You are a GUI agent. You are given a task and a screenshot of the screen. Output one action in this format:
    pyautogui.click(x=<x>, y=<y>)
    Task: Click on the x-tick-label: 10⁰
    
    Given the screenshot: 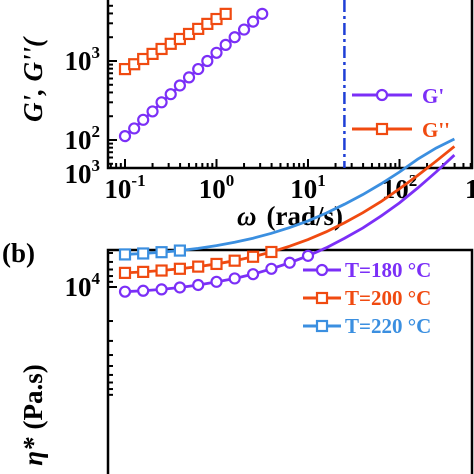 What is the action you would take?
    pyautogui.click(x=217, y=187)
    